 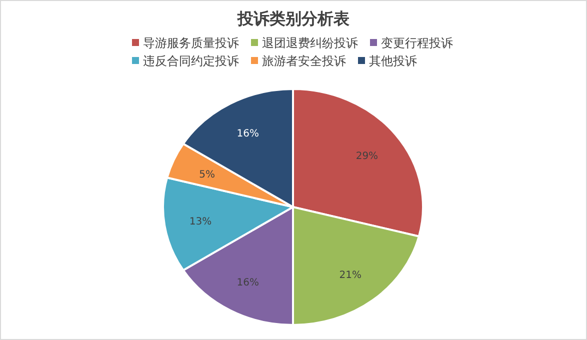 I want to click on legend-label: 导游服务质量投诉, so click(x=191, y=43).